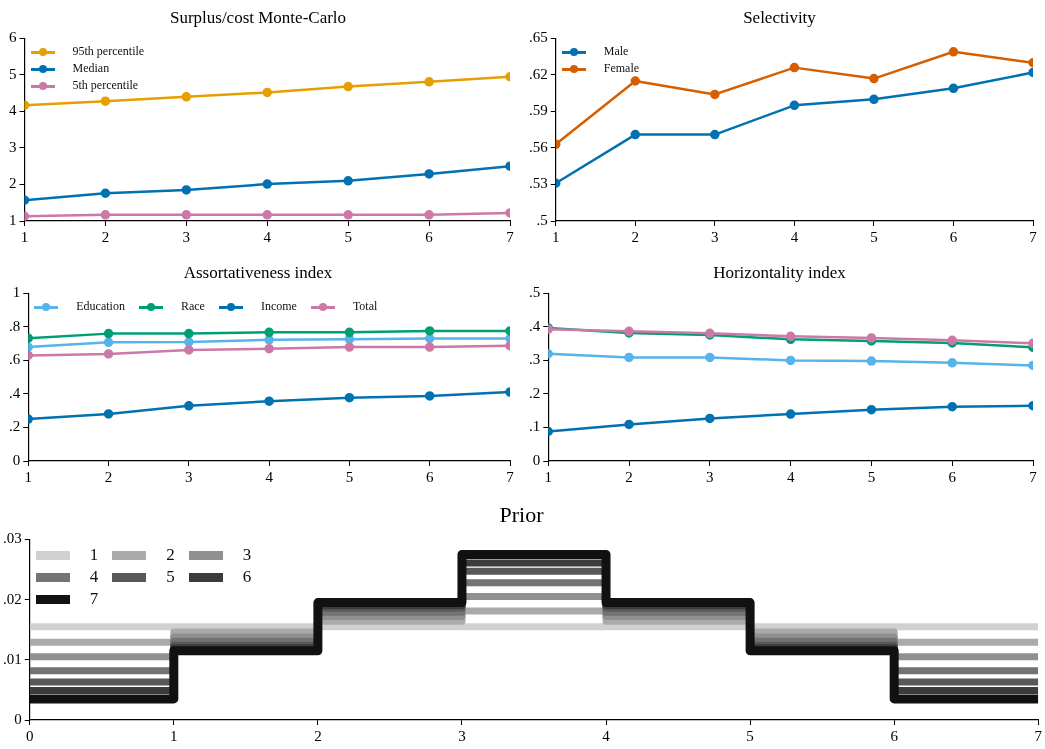  What do you see at coordinates (535, 426) in the screenshot?
I see `y-tick-label: .1` at bounding box center [535, 426].